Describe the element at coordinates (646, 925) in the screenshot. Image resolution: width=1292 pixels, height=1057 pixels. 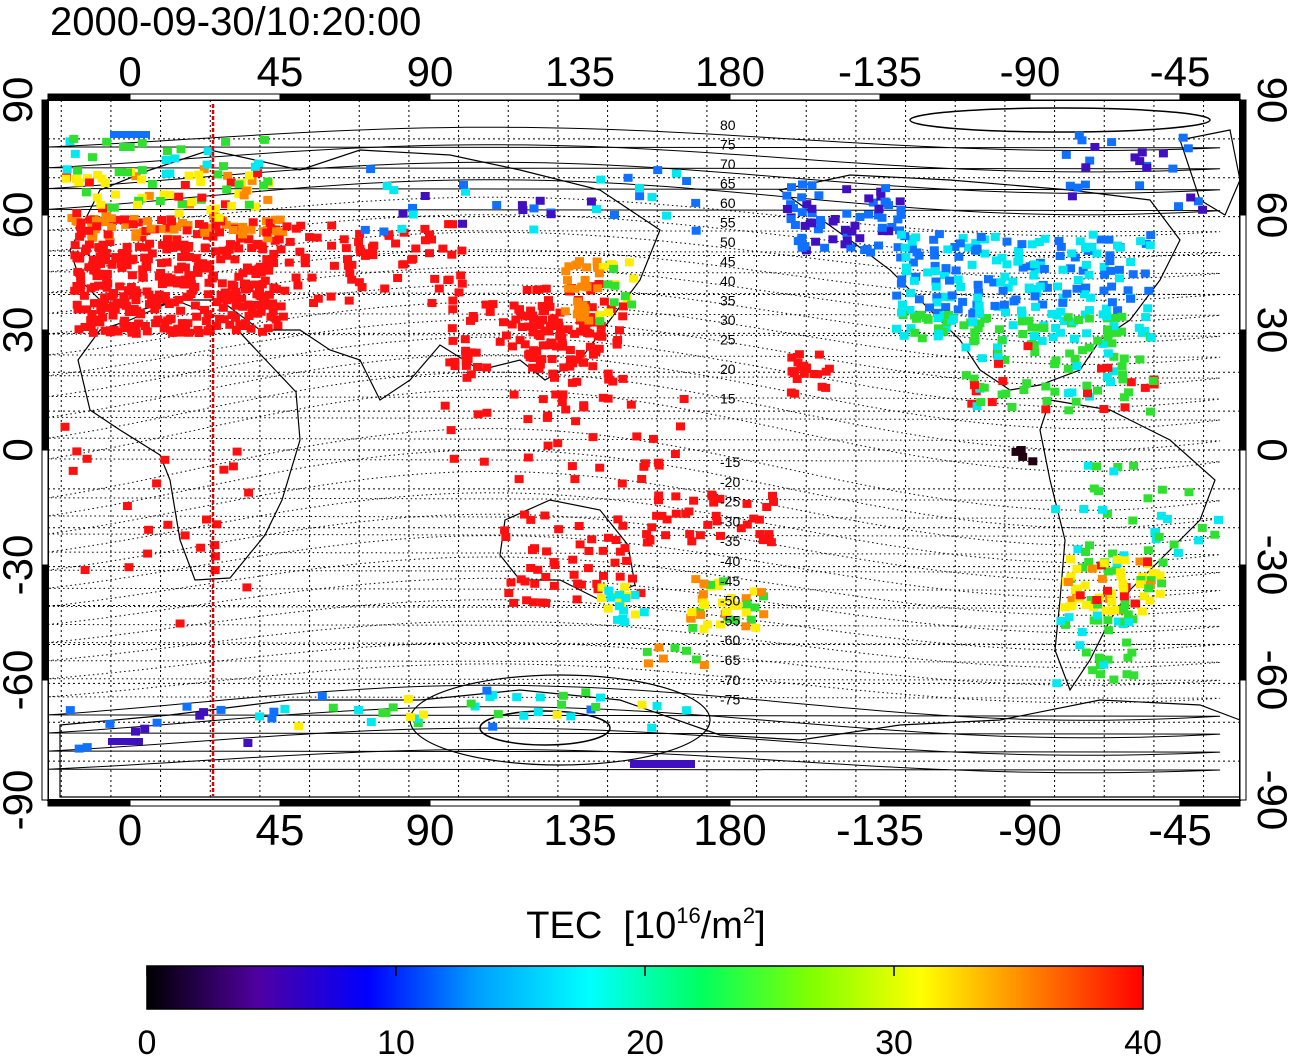
I see `colorbar-title: TEC [1016/m2]` at that location.